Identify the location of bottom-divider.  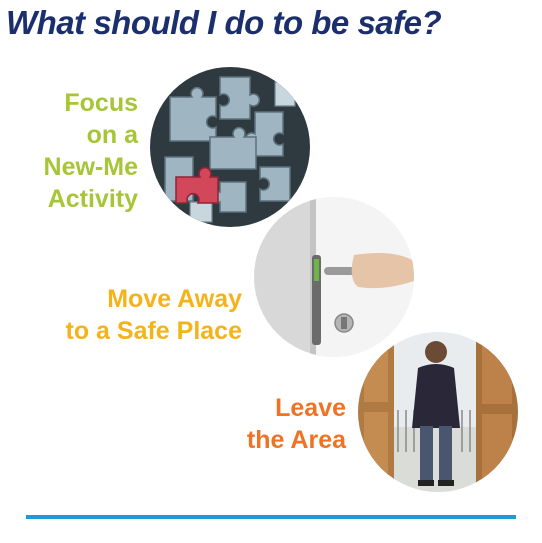
(271, 517).